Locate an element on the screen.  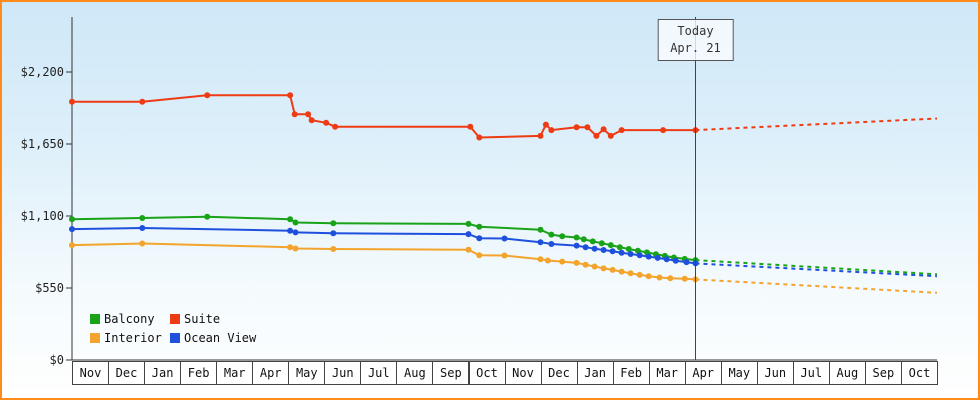
legend-label: Ocean View is located at coordinates (220, 338).